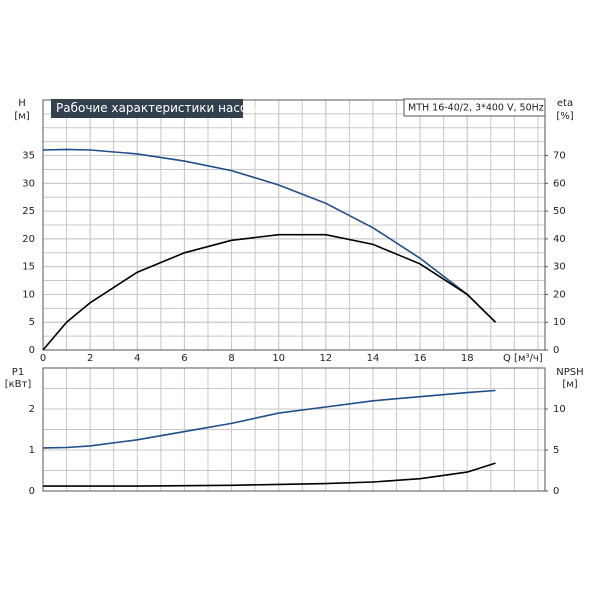  What do you see at coordinates (28, 267) in the screenshot?
I see `y-tick-label: 15` at bounding box center [28, 267].